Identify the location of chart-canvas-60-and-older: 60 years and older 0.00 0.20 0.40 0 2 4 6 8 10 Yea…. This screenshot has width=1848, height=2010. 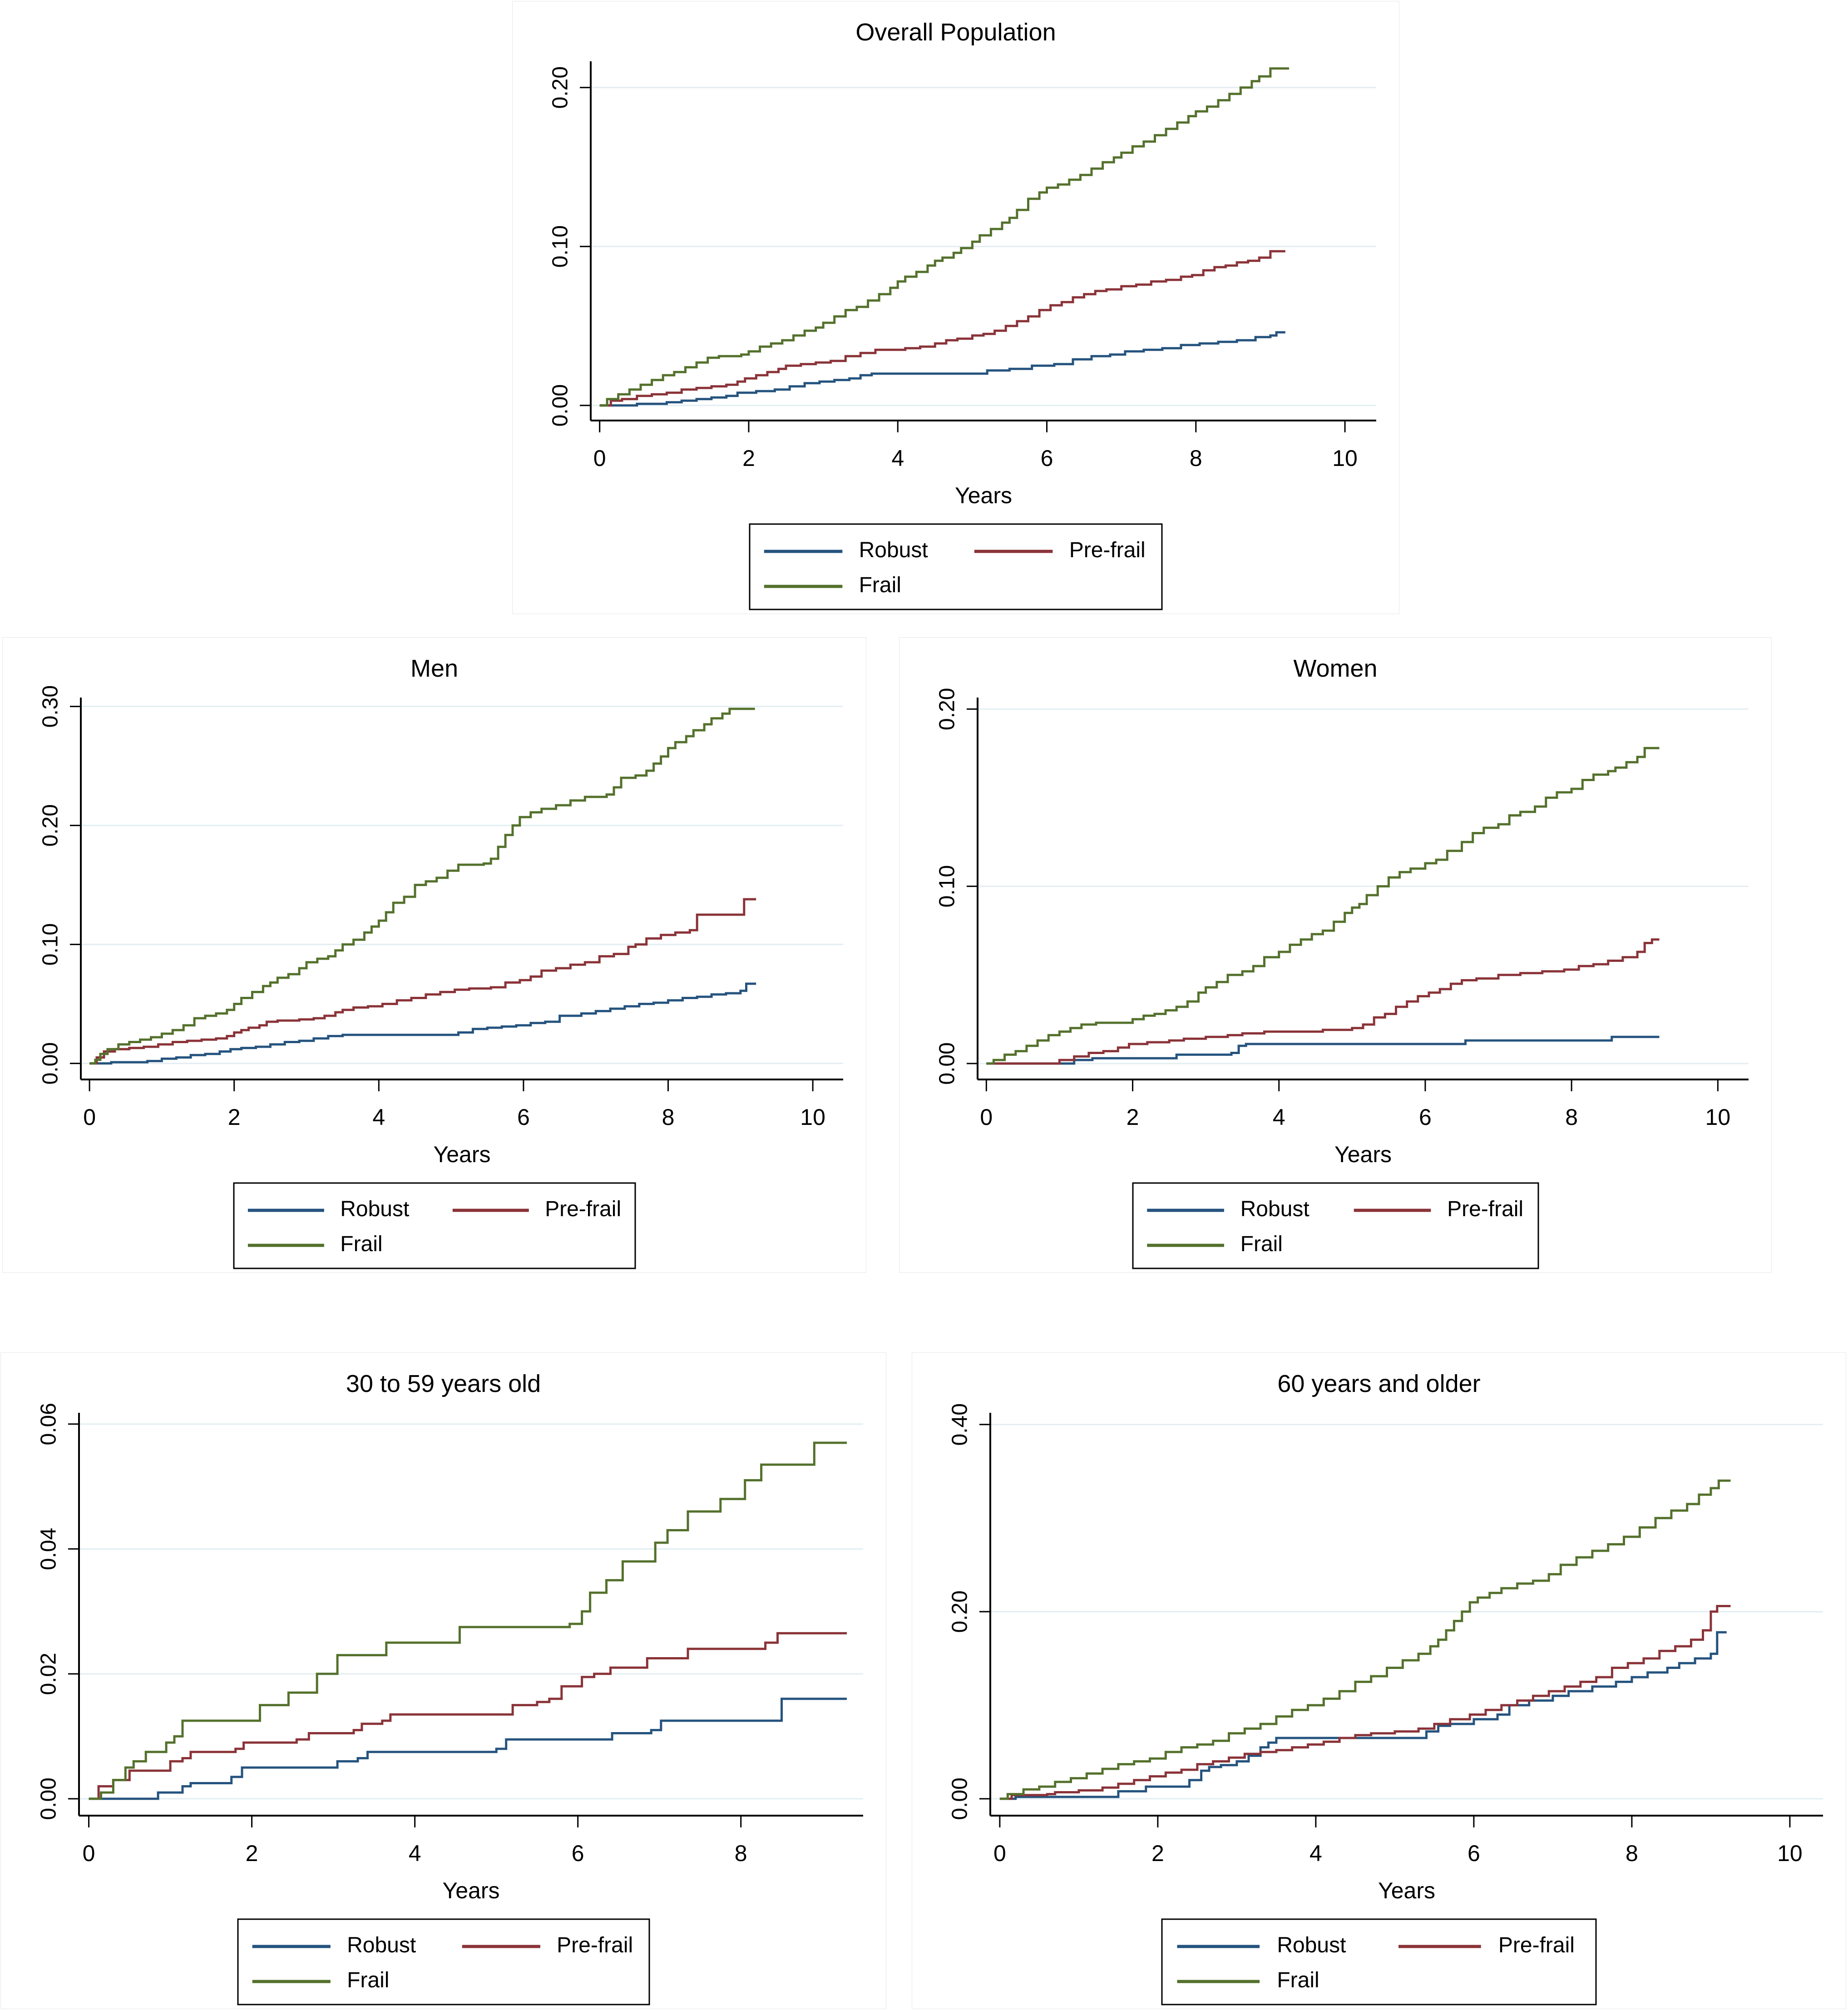
(1386, 1688).